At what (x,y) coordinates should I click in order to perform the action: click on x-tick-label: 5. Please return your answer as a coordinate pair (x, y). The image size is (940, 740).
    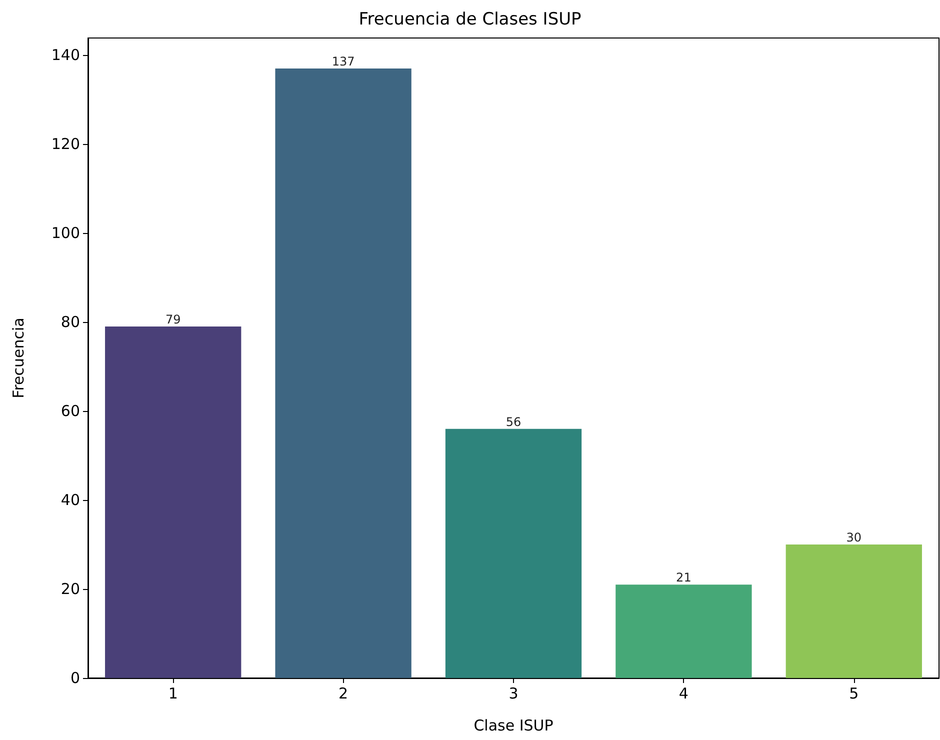
    Looking at the image, I should click on (854, 693).